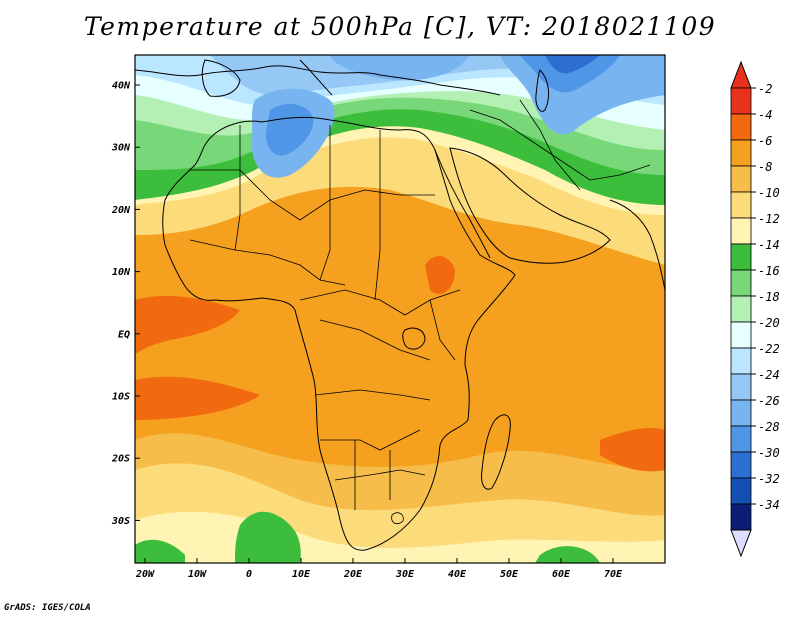 This screenshot has width=800, height=618. I want to click on colorbar-label: -20, so click(769, 323).